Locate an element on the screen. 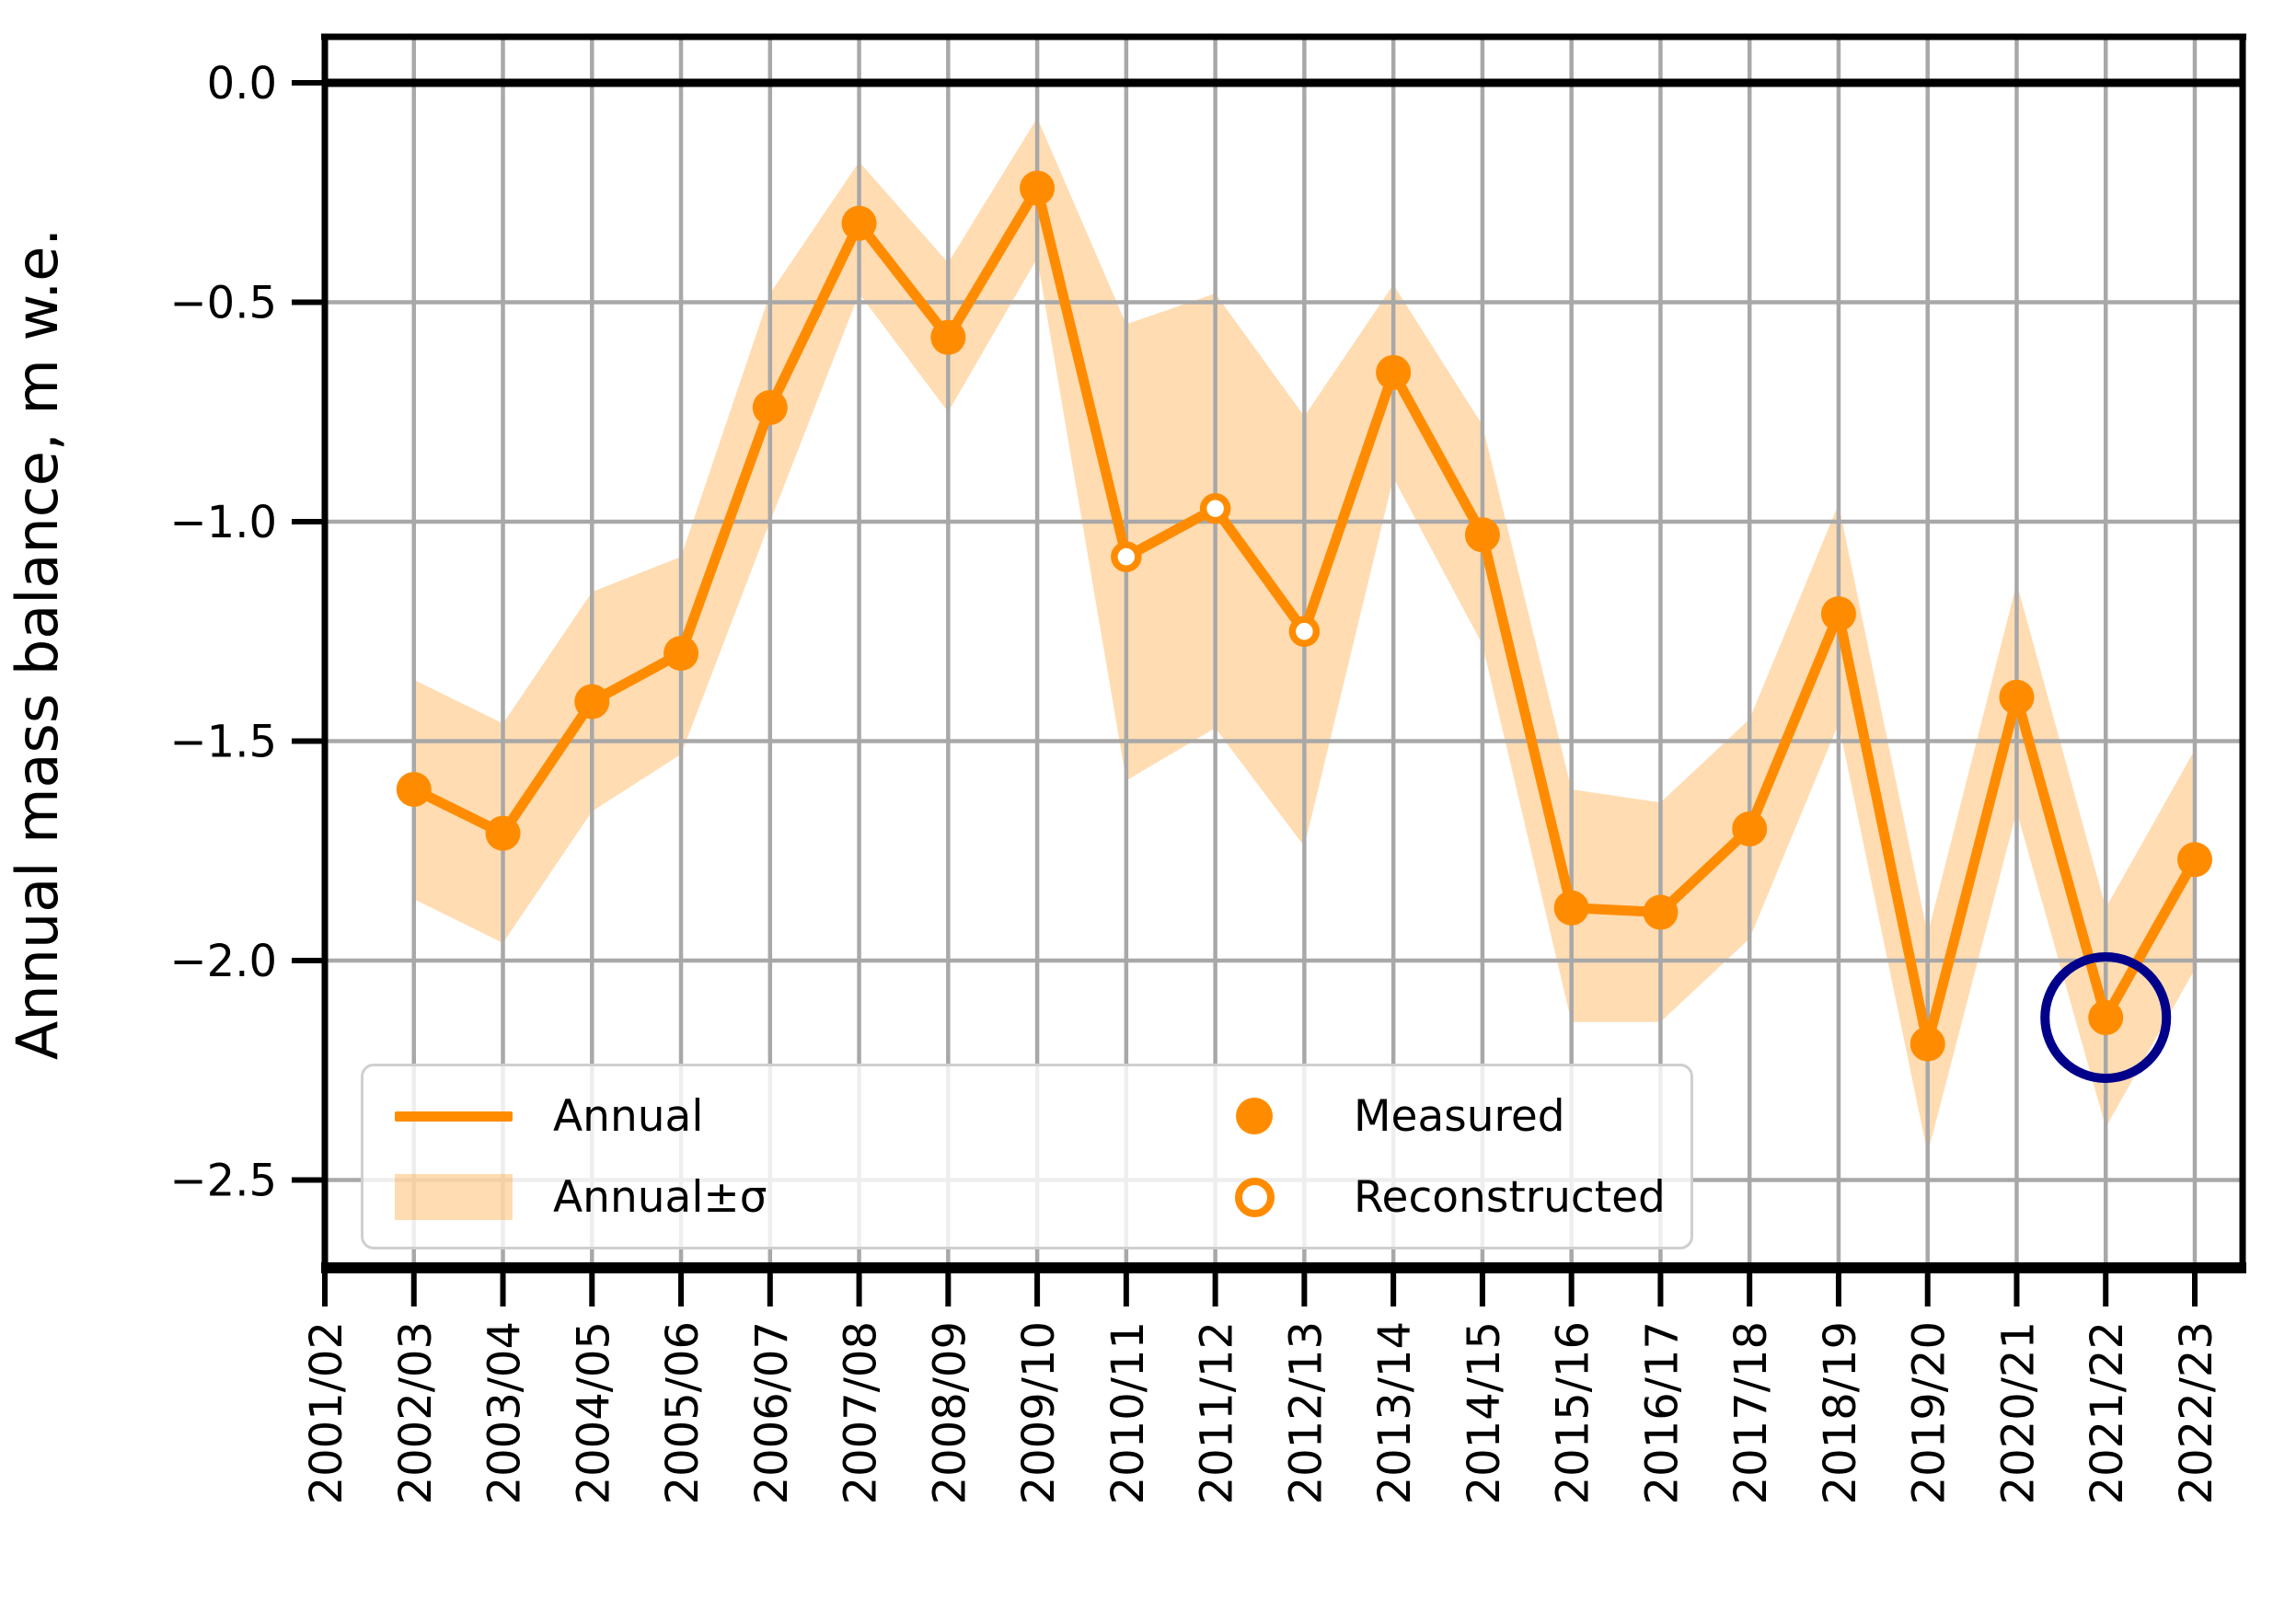 The height and width of the screenshot is (1623, 2296). x-tick-label: 2022/23 is located at coordinates (2196, 1412).